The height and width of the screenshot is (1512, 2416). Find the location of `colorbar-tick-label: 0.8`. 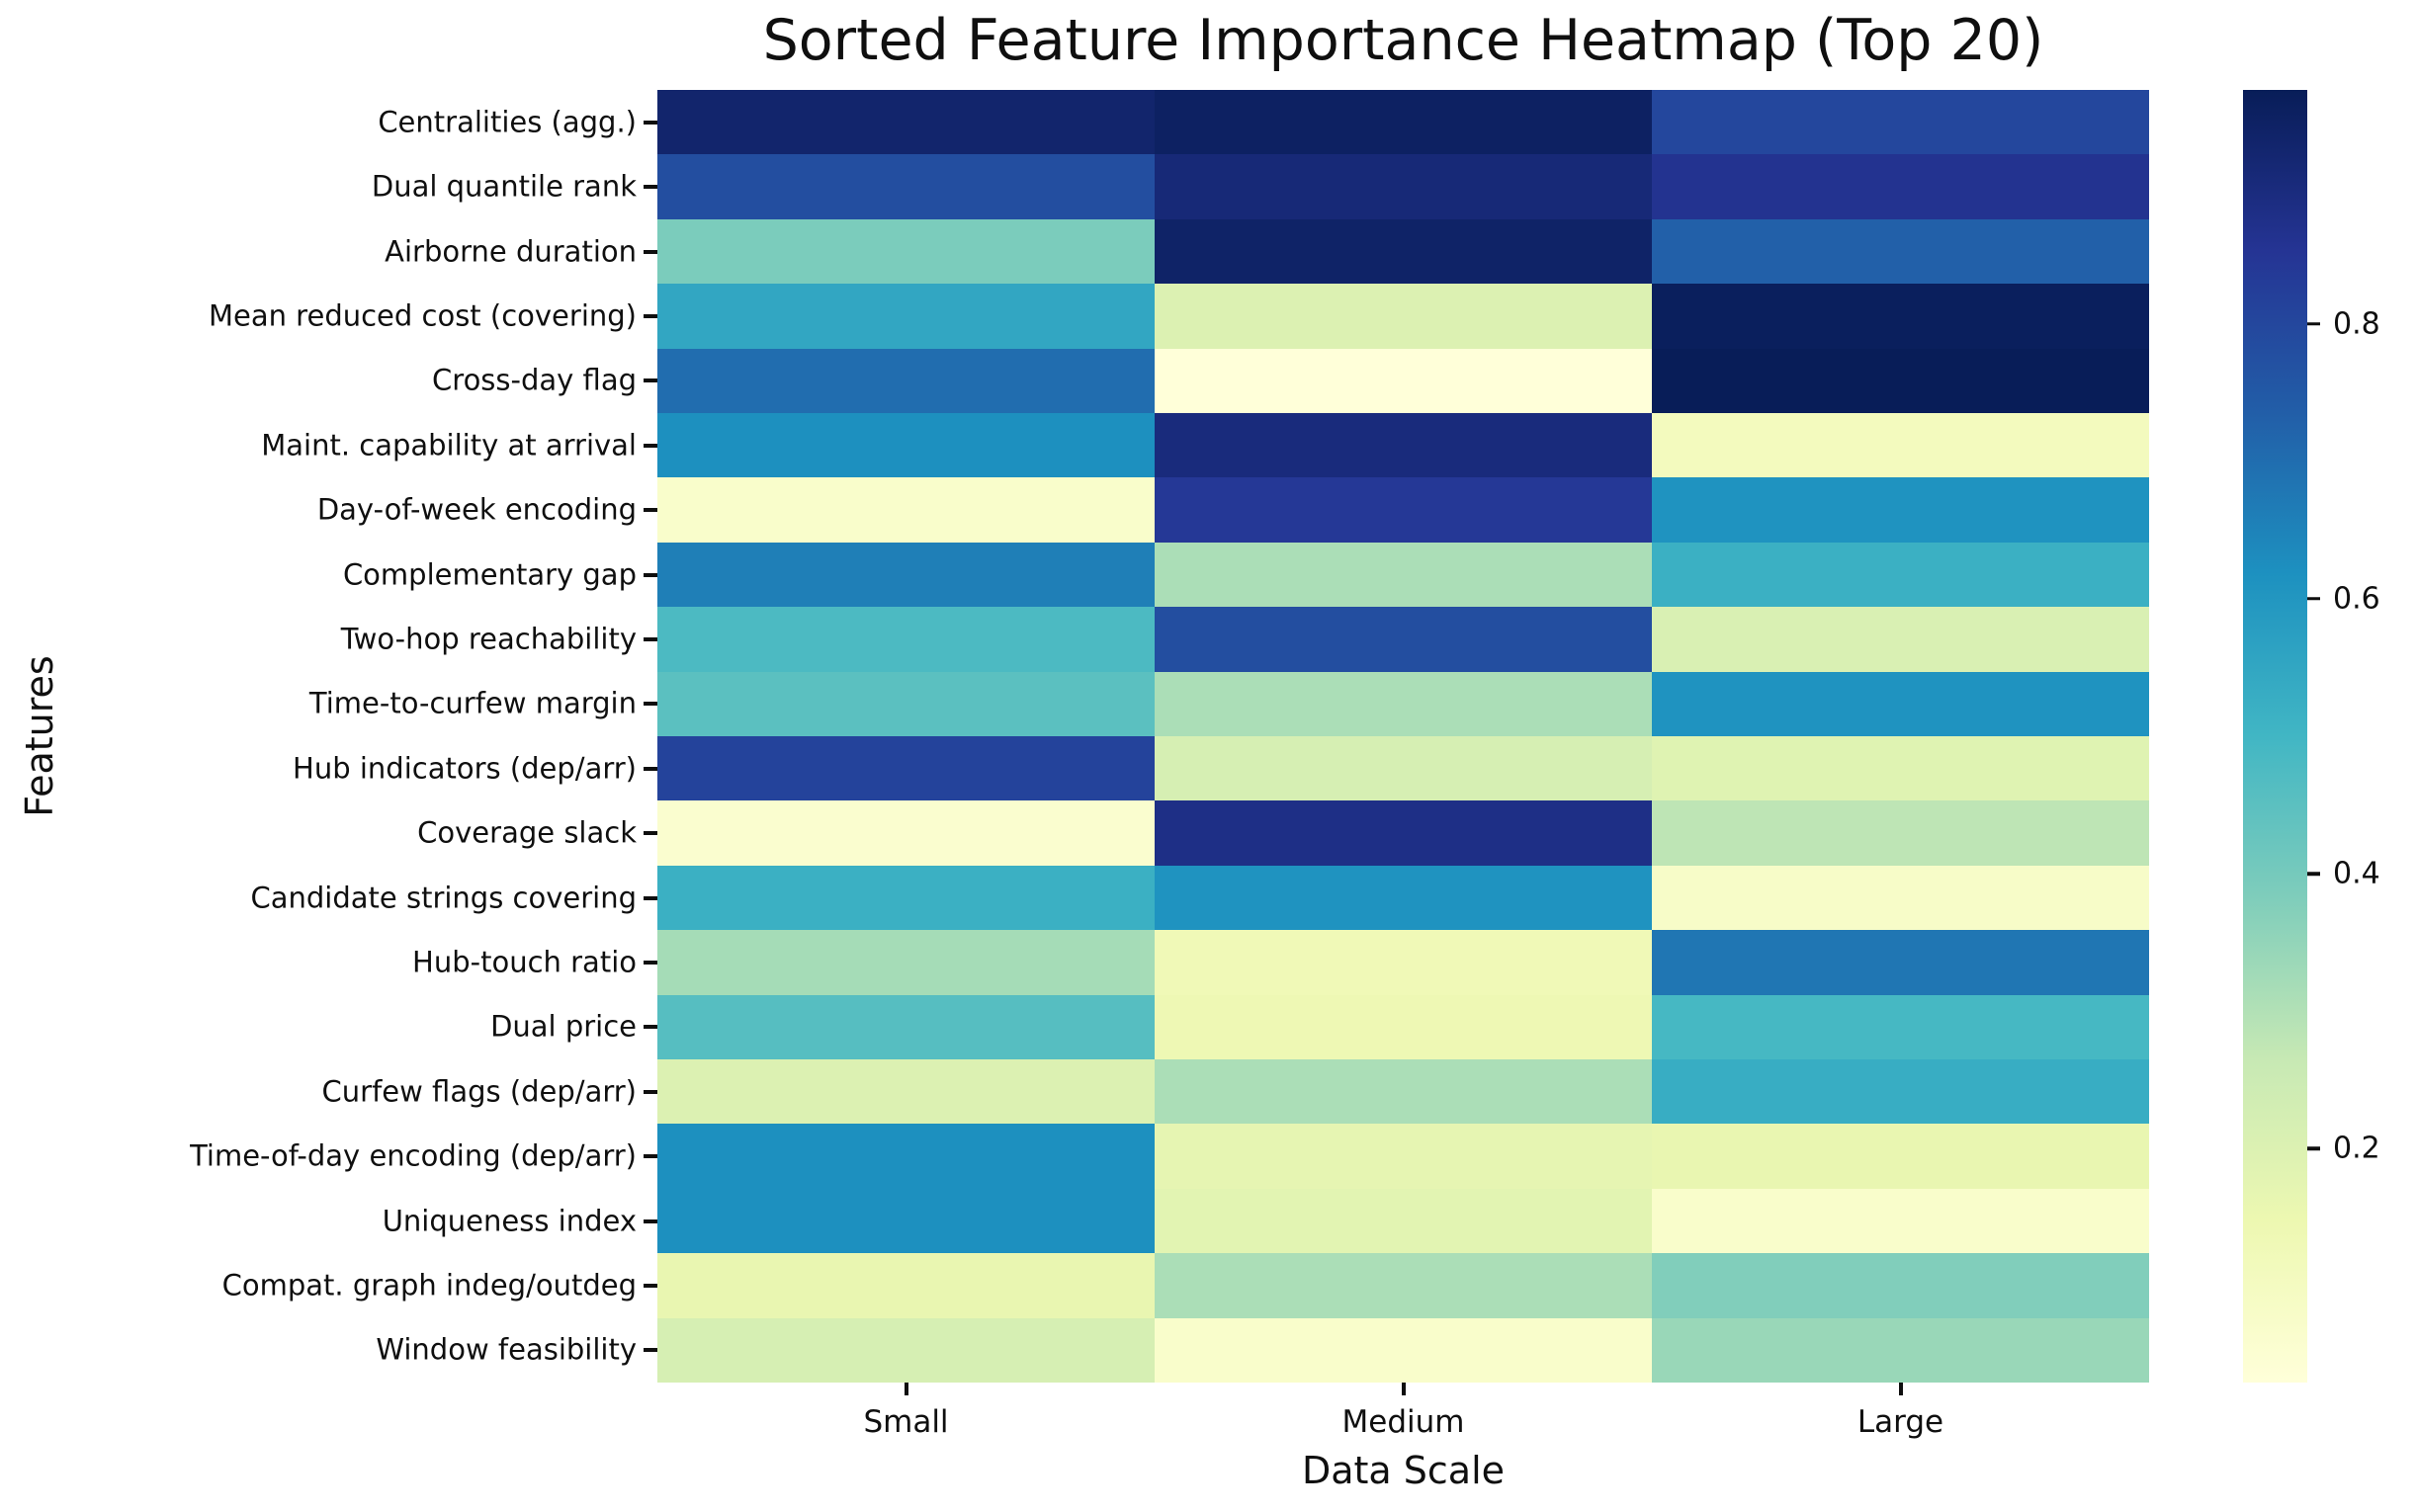

colorbar-tick-label: 0.8 is located at coordinates (2356, 324).